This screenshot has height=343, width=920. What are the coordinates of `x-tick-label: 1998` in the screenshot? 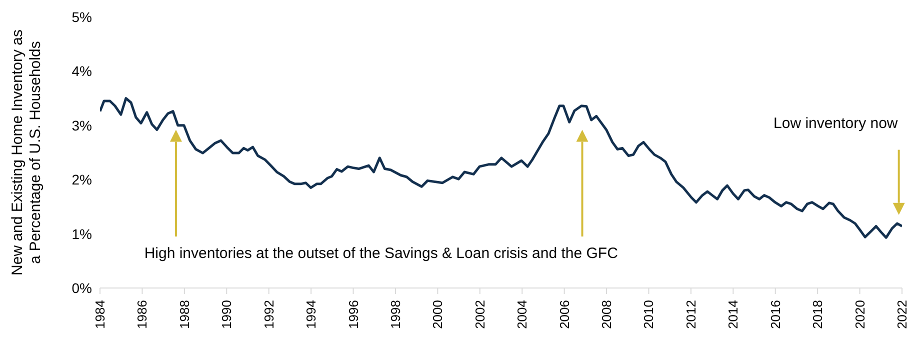 It's located at (395, 314).